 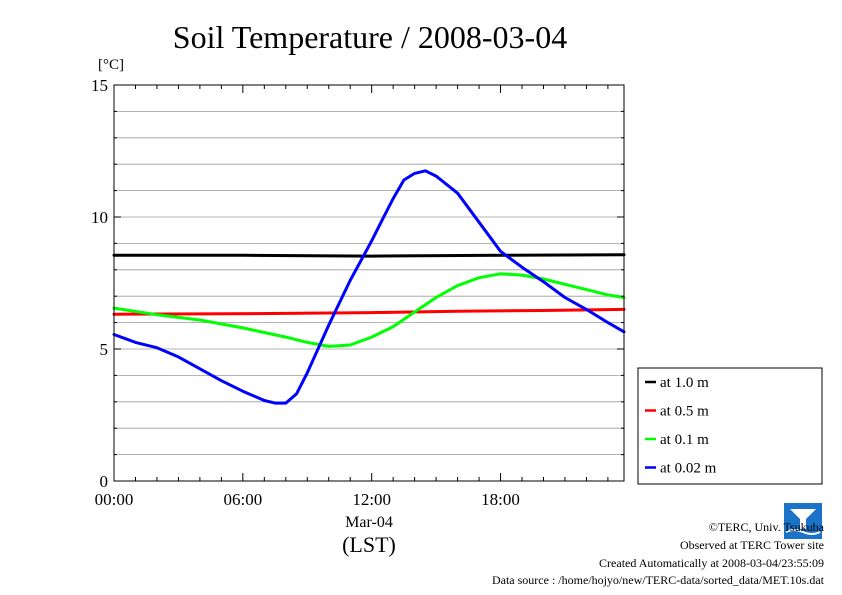 I want to click on x-tick-label: 00:00, so click(x=114, y=499).